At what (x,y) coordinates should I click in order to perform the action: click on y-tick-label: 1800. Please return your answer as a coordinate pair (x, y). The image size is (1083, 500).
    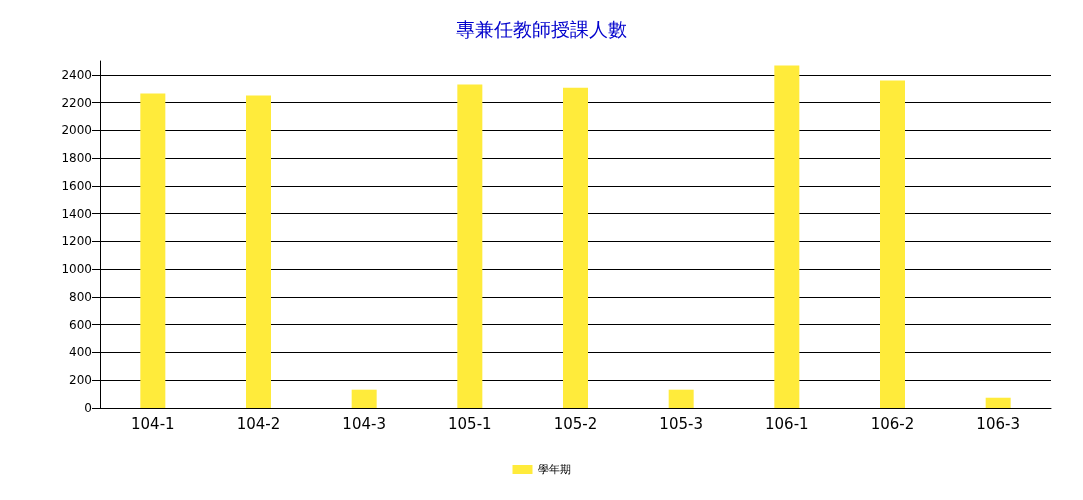
    Looking at the image, I should click on (76, 158).